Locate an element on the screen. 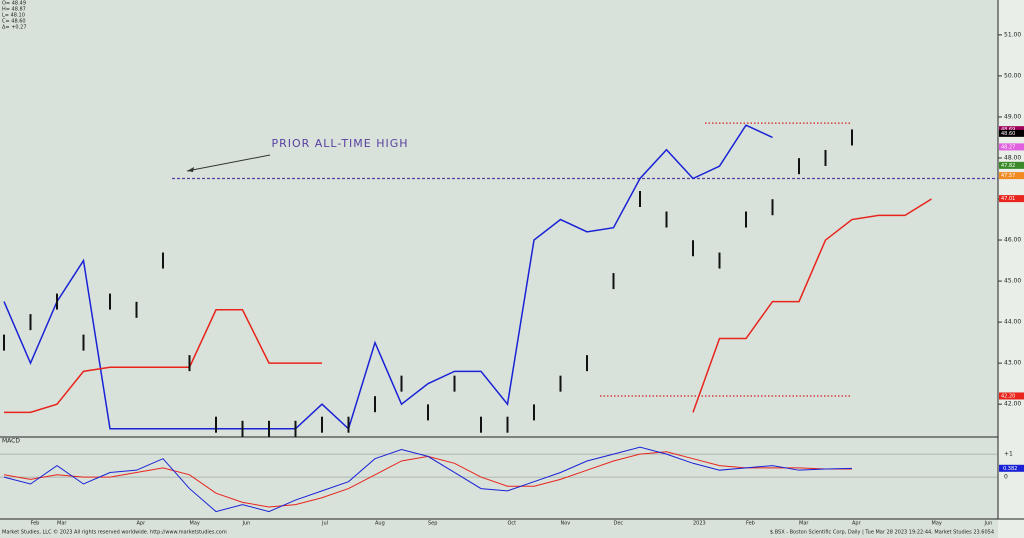 The width and height of the screenshot is (1024, 538). axis-panel is located at coordinates (1011, 269).